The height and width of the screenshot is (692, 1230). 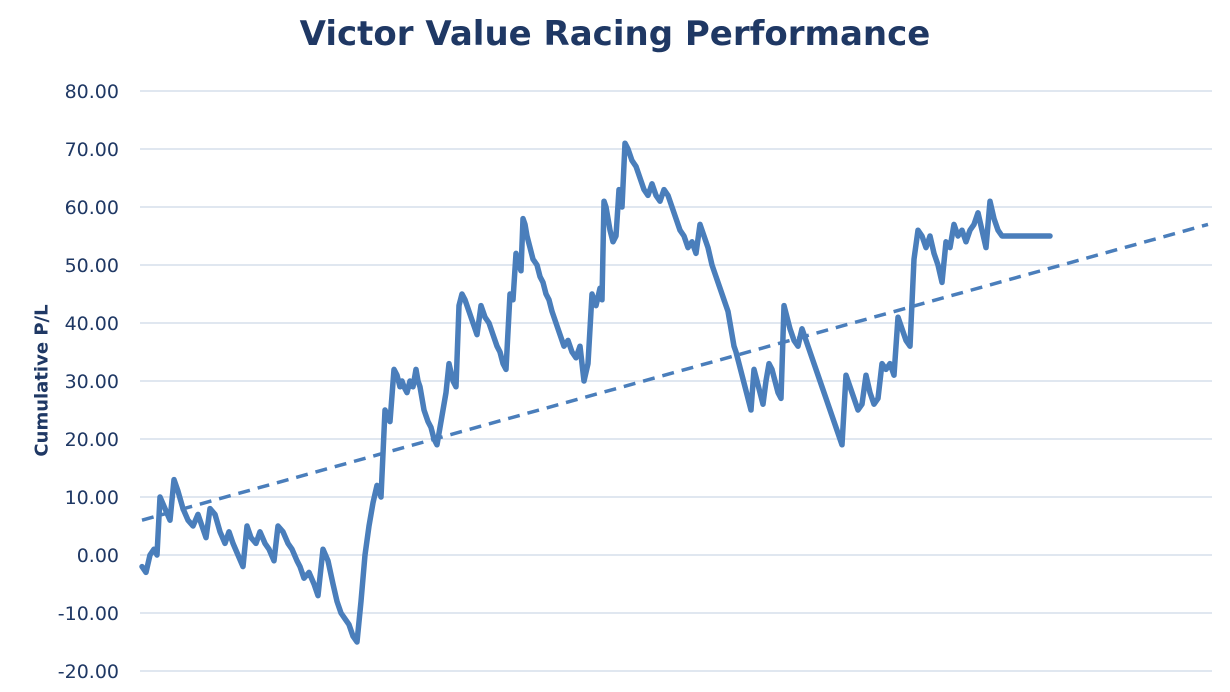 What do you see at coordinates (88, 672) in the screenshot?
I see `y-tick-label: -20.00` at bounding box center [88, 672].